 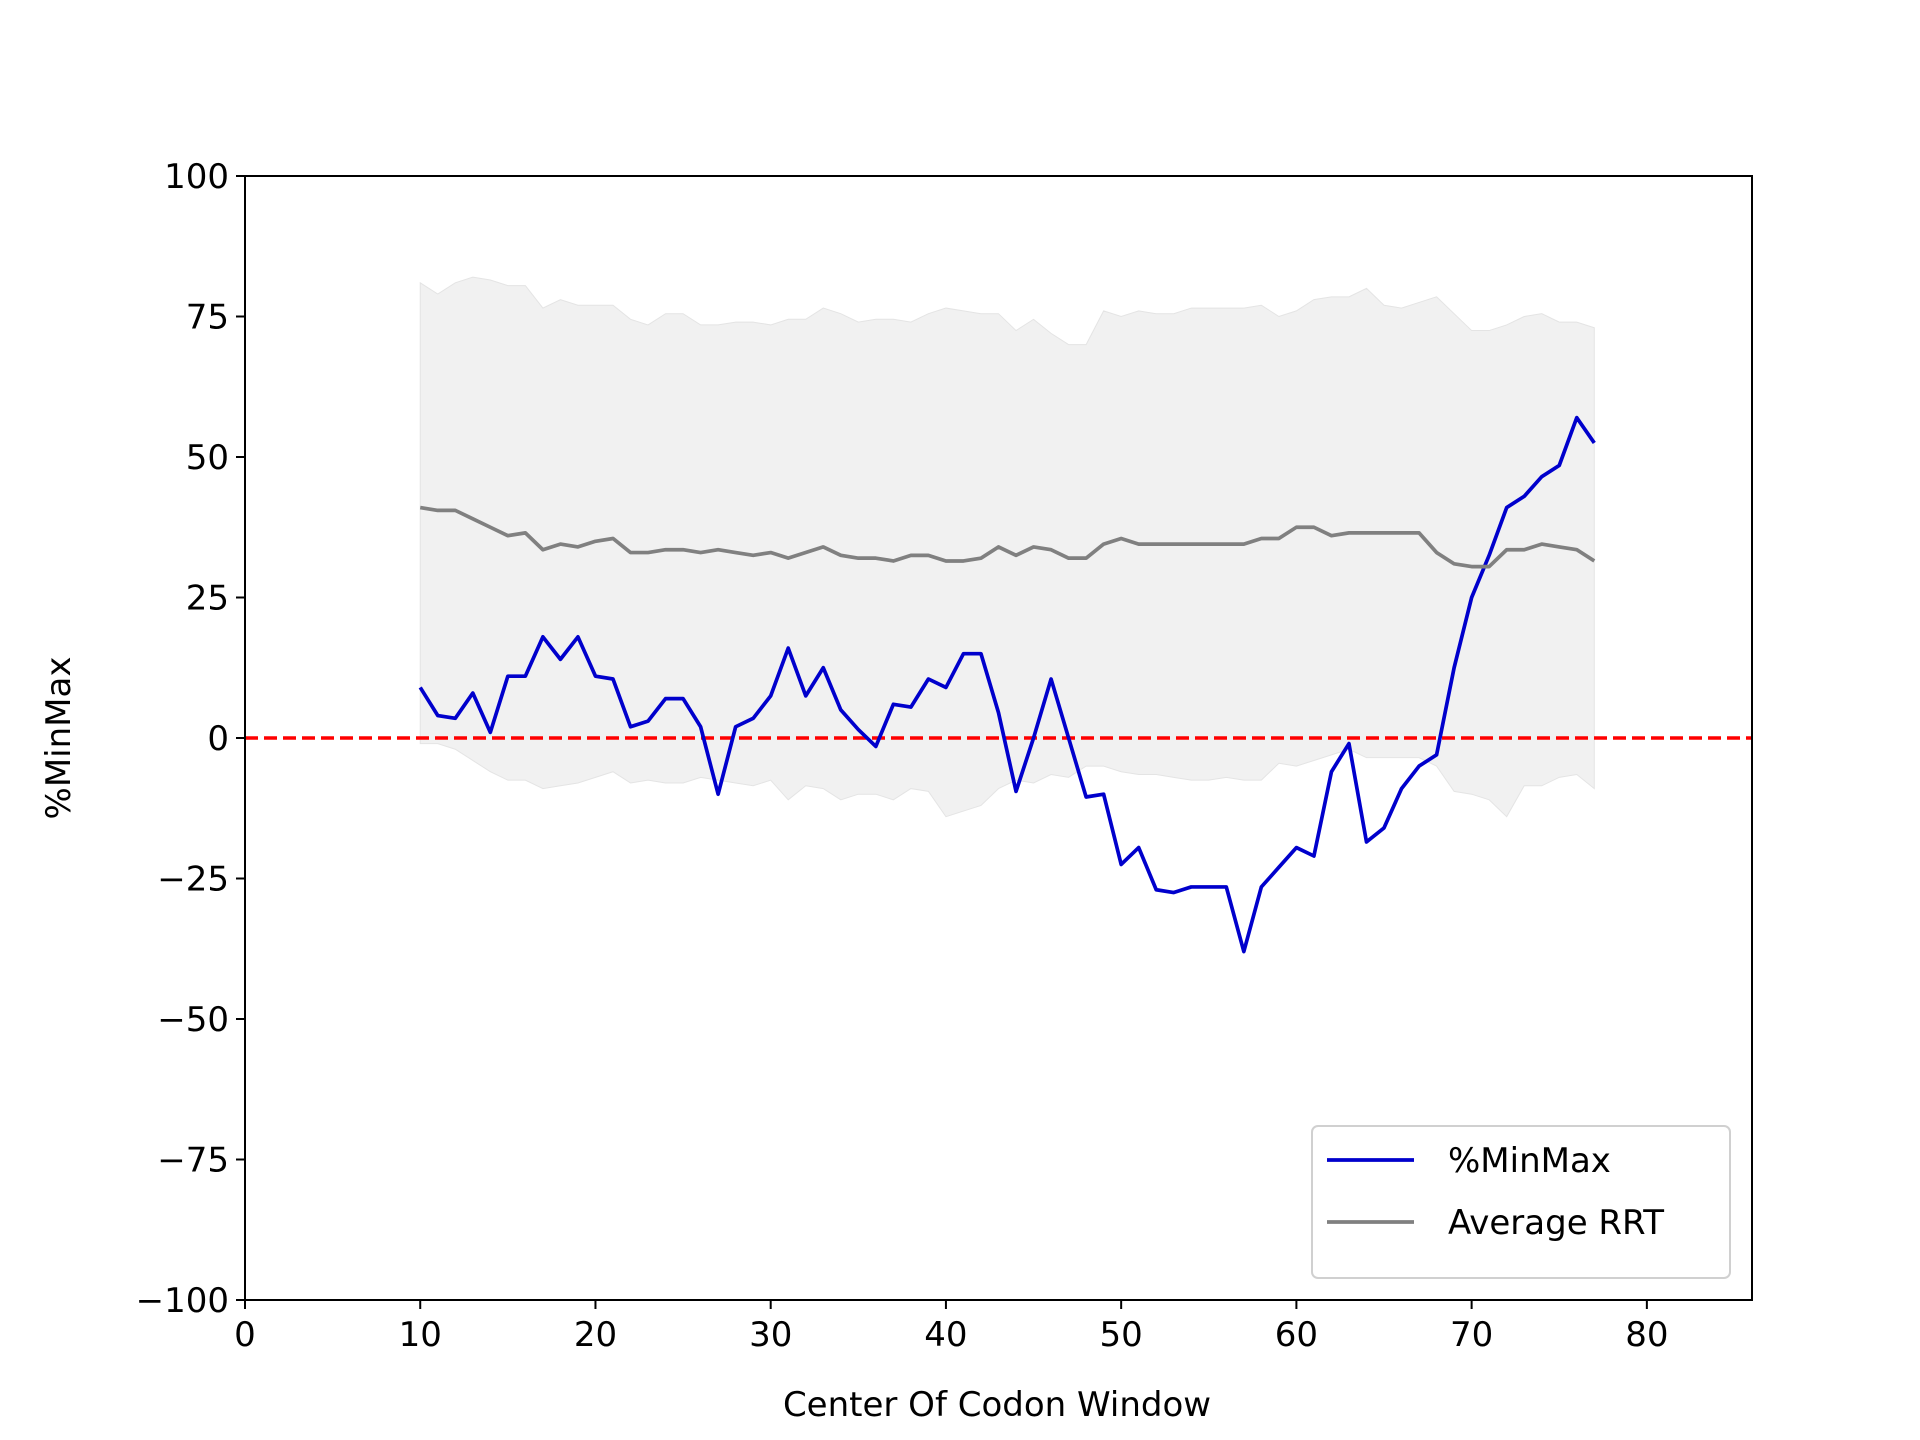 I want to click on x-tick-label: 20, so click(x=595, y=1335).